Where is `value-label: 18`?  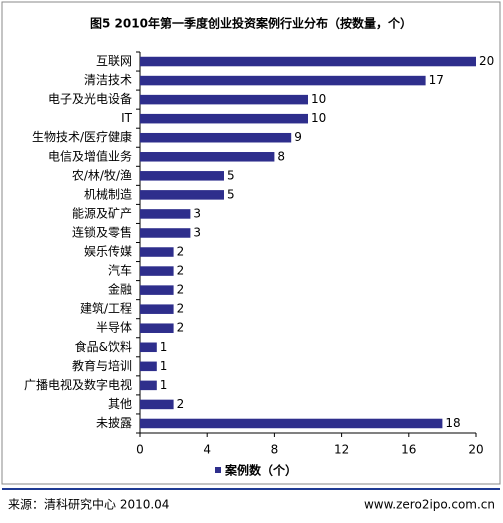 value-label: 18 is located at coordinates (452, 423).